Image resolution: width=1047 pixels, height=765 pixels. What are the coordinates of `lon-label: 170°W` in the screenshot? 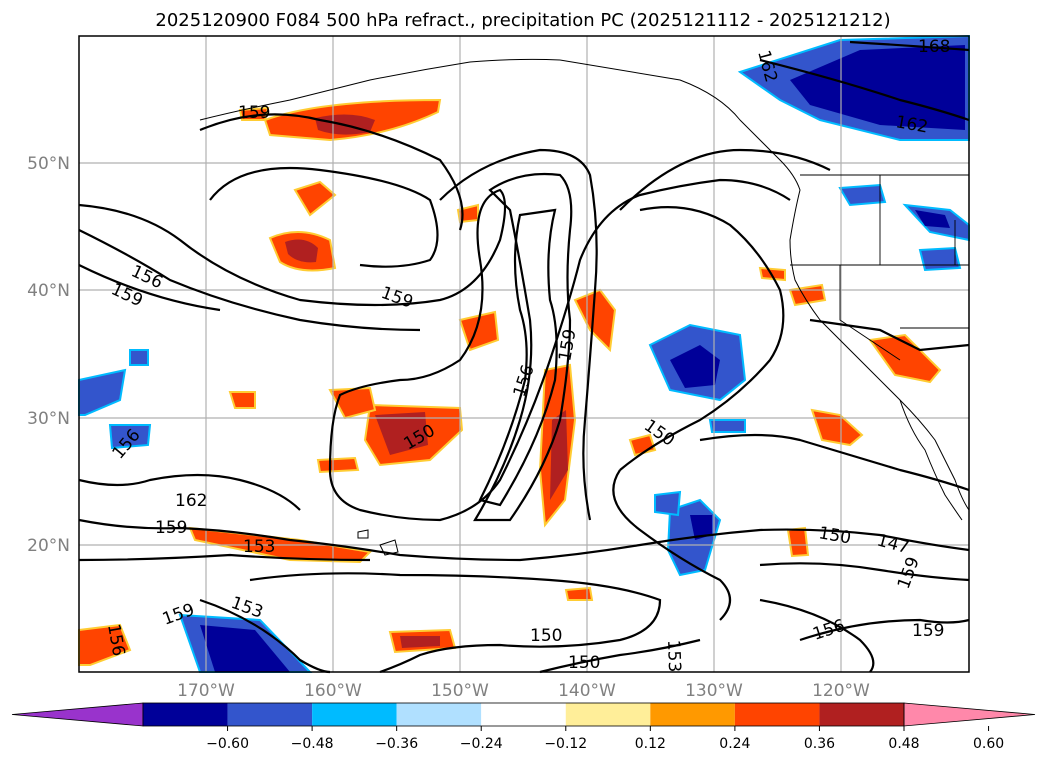 It's located at (206, 691).